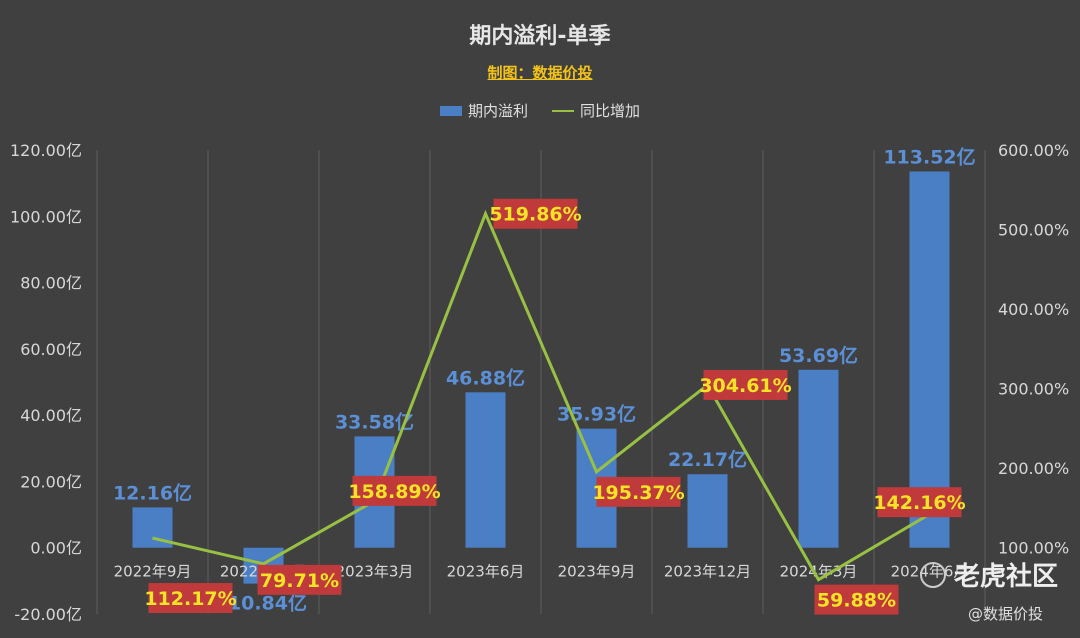 This screenshot has width=1080, height=638. Describe the element at coordinates (596, 414) in the screenshot. I see `bar-data-label: 35.93亿` at that location.